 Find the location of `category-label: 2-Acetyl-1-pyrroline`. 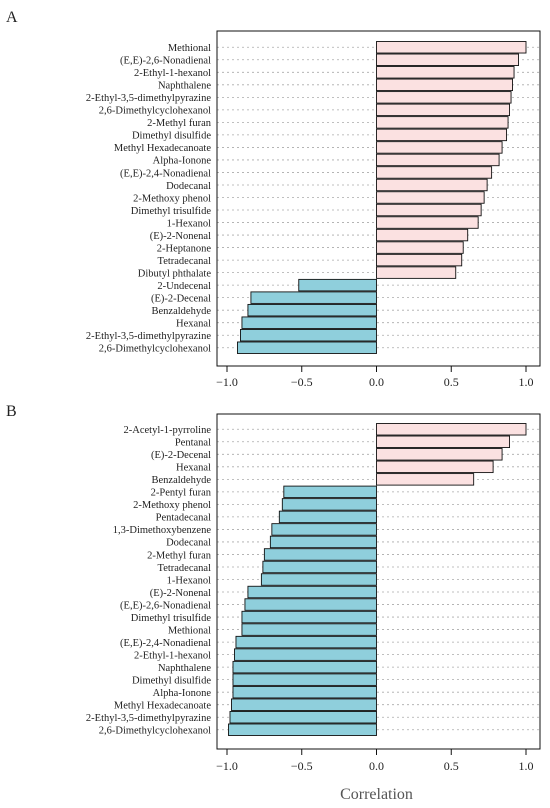

category-label: 2-Acetyl-1-pyrroline is located at coordinates (168, 430).